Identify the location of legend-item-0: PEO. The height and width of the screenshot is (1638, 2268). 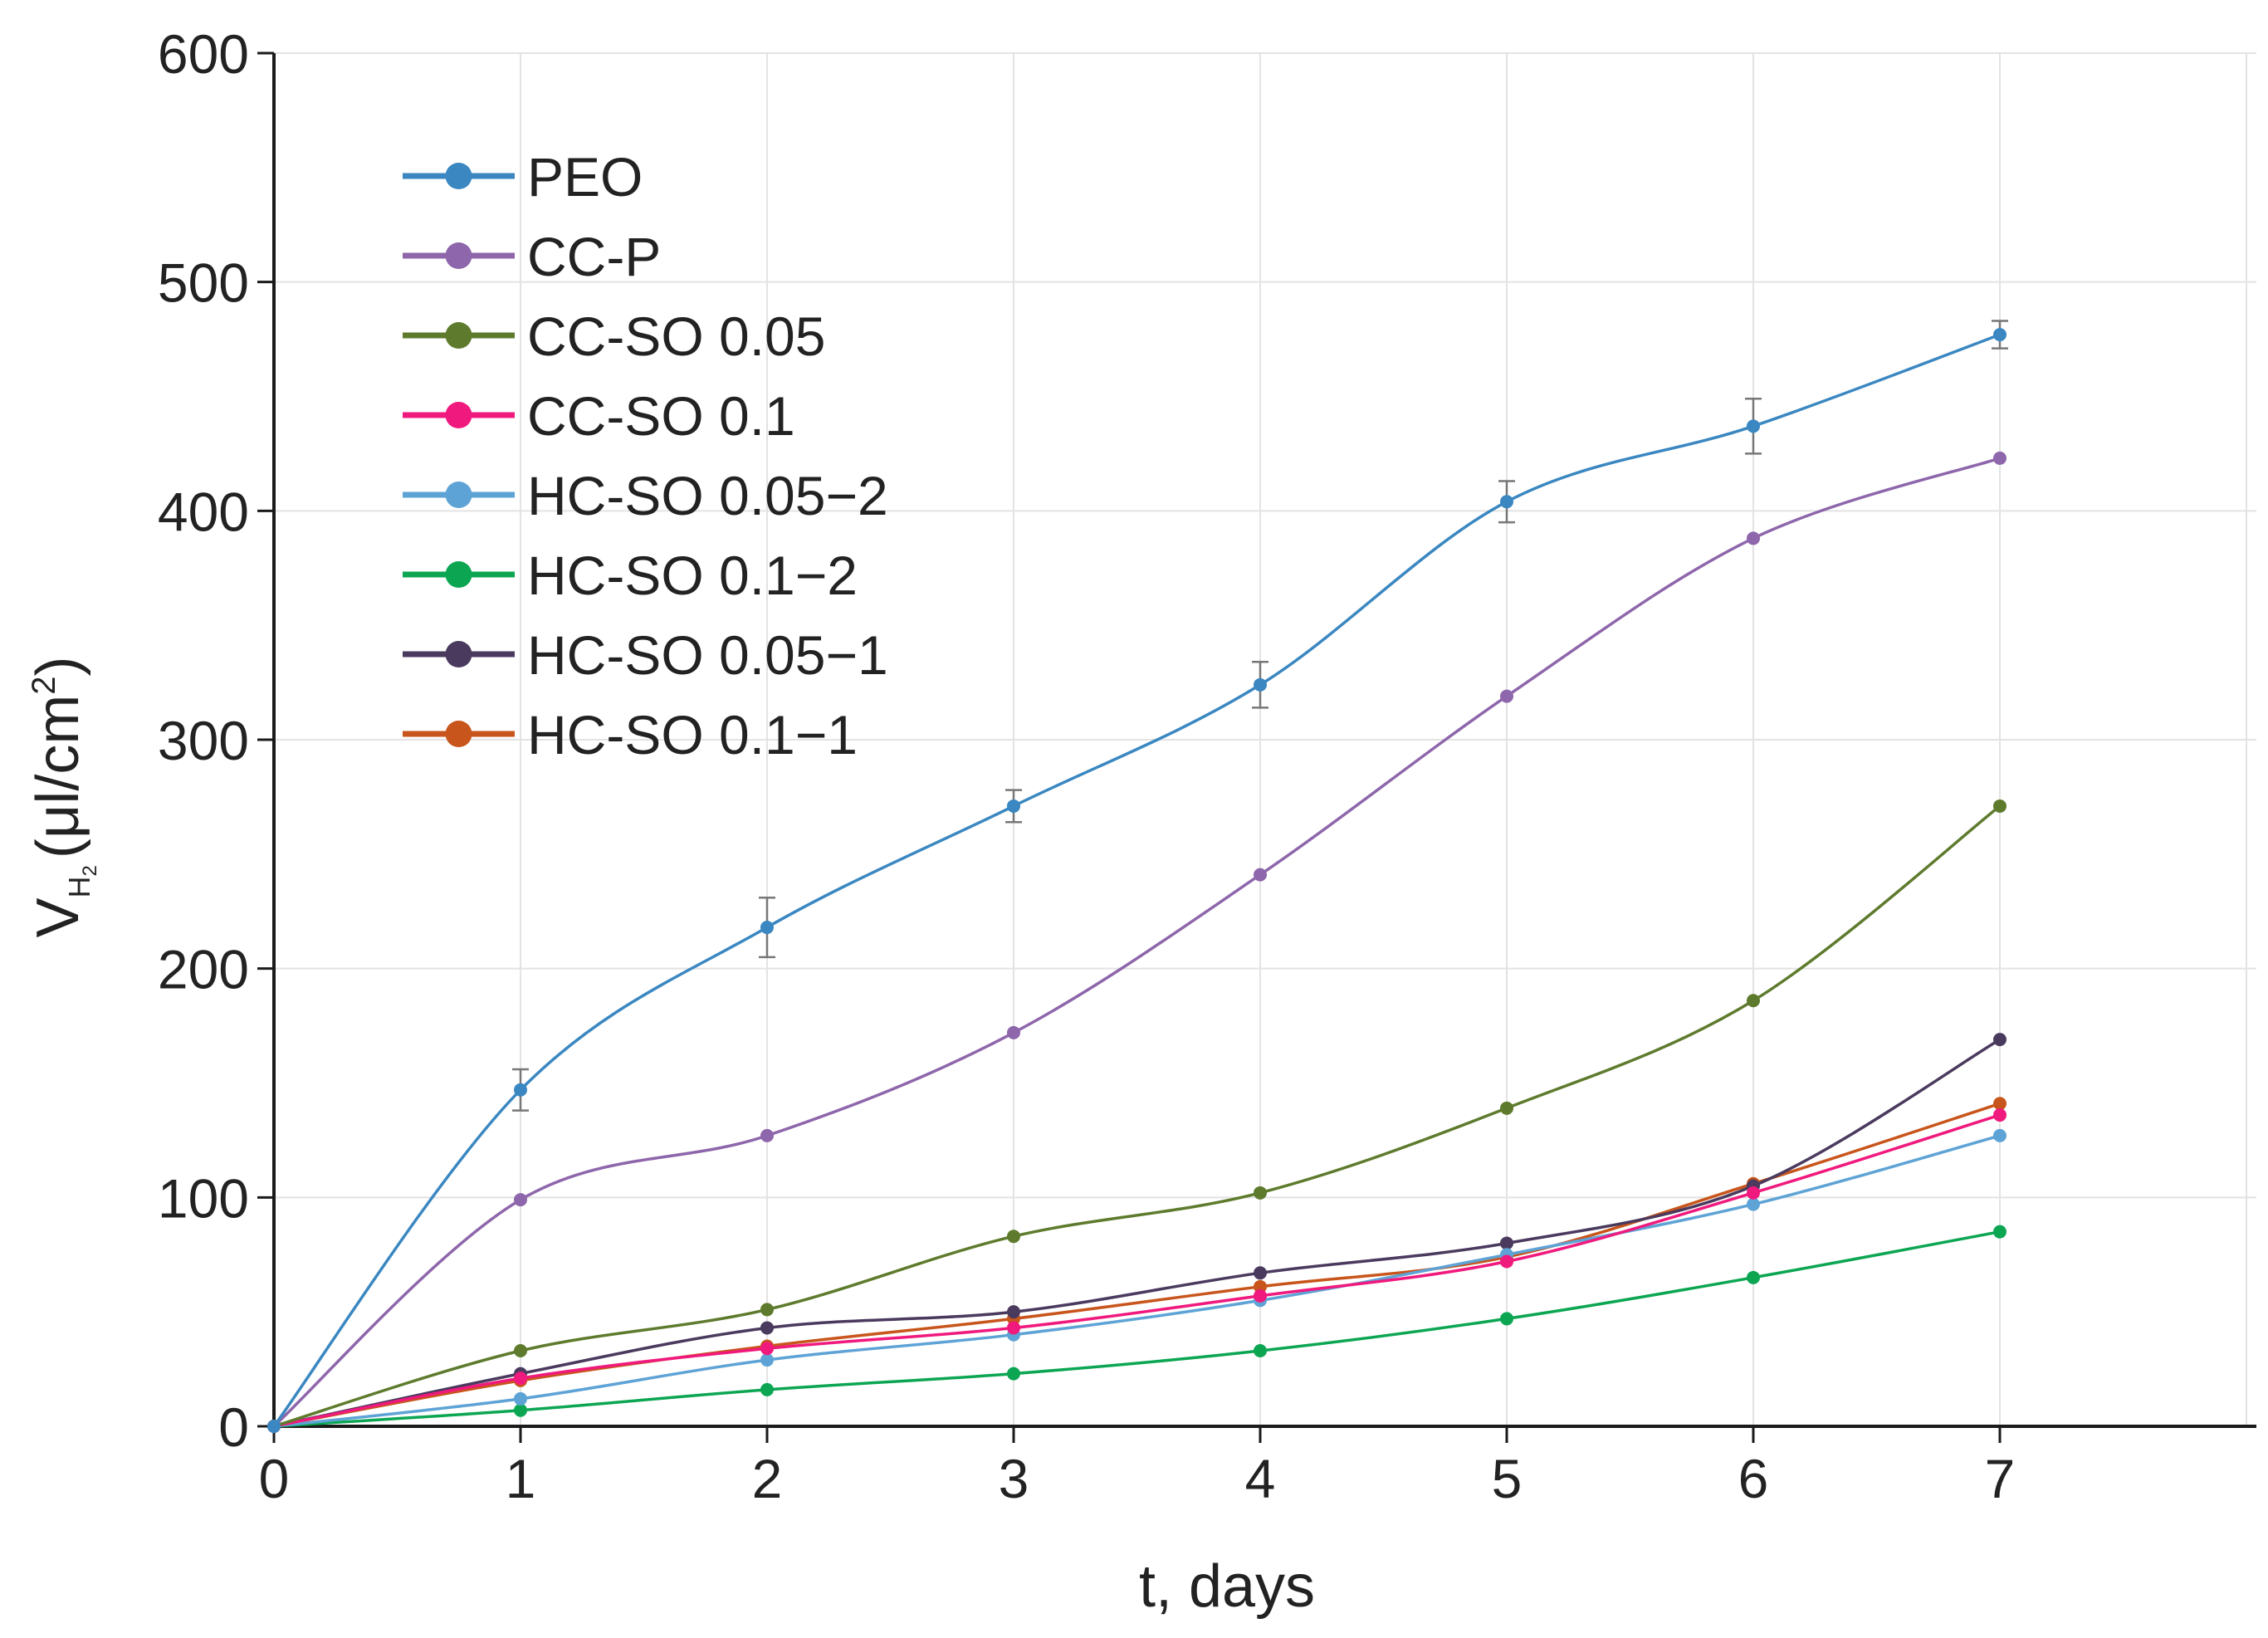
(523, 177).